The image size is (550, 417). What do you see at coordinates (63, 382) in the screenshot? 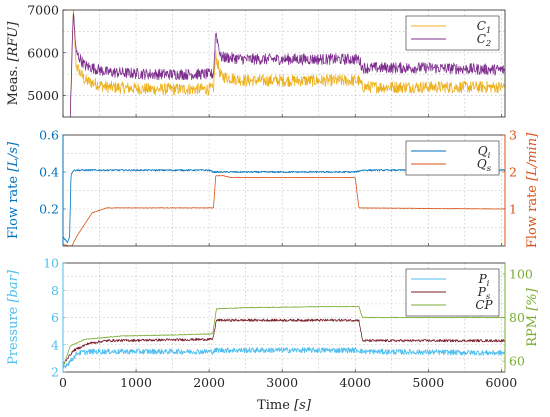
I see `x-tick-label: 0` at bounding box center [63, 382].